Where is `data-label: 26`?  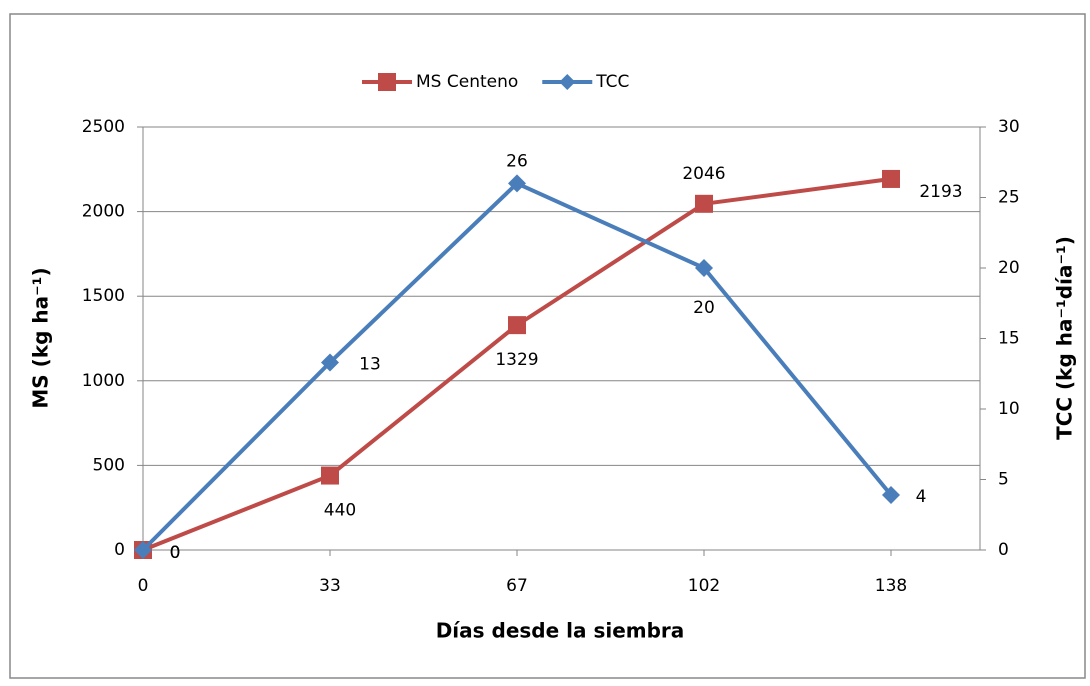 data-label: 26 is located at coordinates (517, 161).